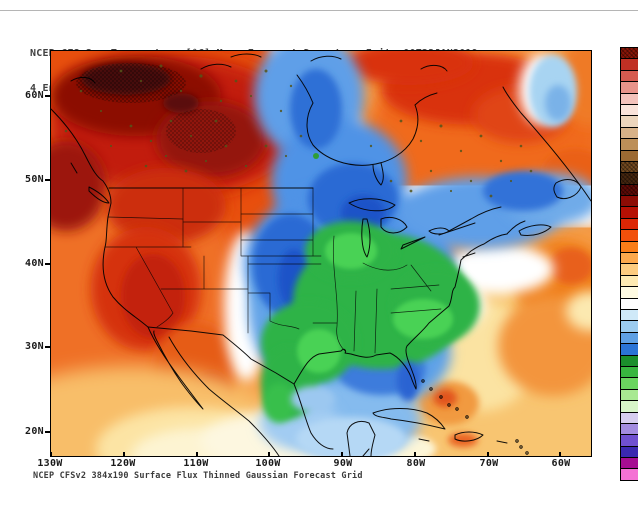 This screenshot has height=532, width=638. Describe the element at coordinates (34, 263) in the screenshot. I see `y-axis-label: 40N` at that location.